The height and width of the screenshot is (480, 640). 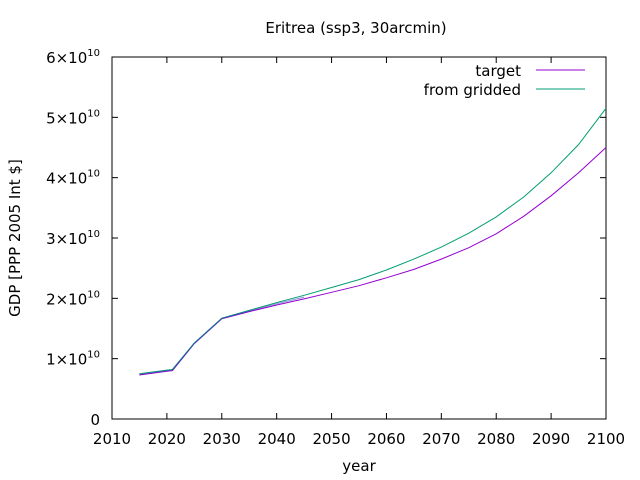 I want to click on y-tick-mantissa: 3×10, so click(x=66, y=239).